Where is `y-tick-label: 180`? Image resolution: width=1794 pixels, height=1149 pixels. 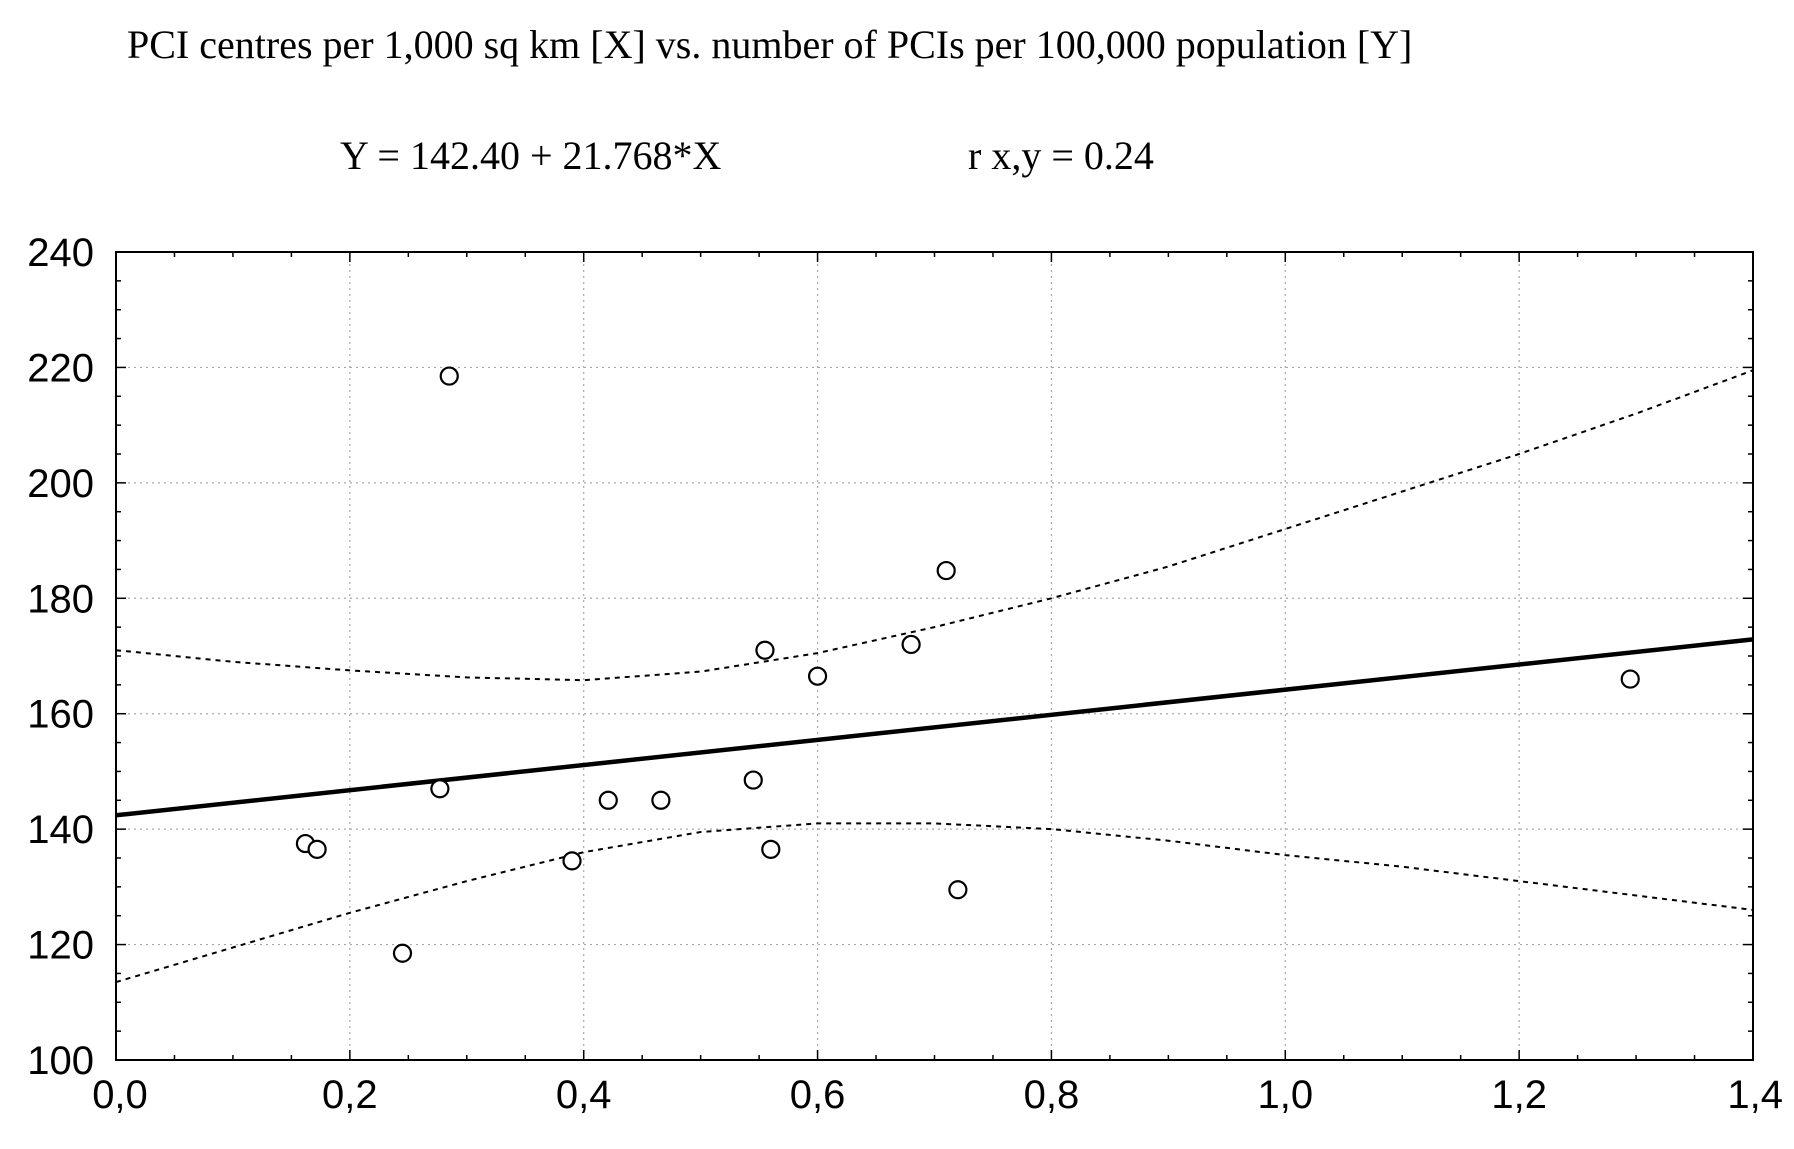
y-tick-label: 180 is located at coordinates (60, 599).